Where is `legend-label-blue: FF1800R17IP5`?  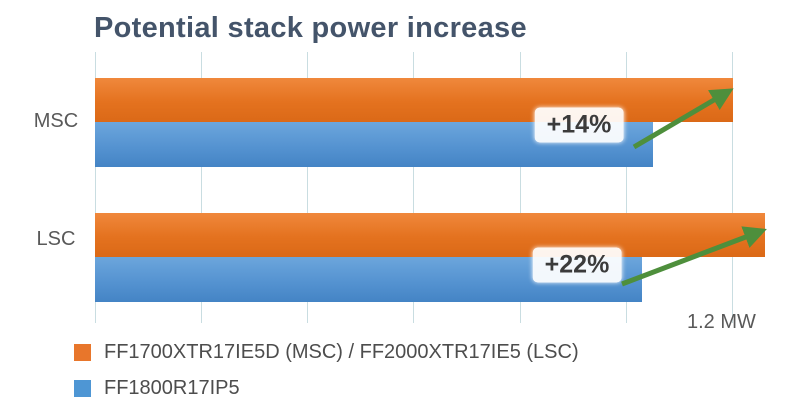 legend-label-blue: FF1800R17IP5 is located at coordinates (172, 388).